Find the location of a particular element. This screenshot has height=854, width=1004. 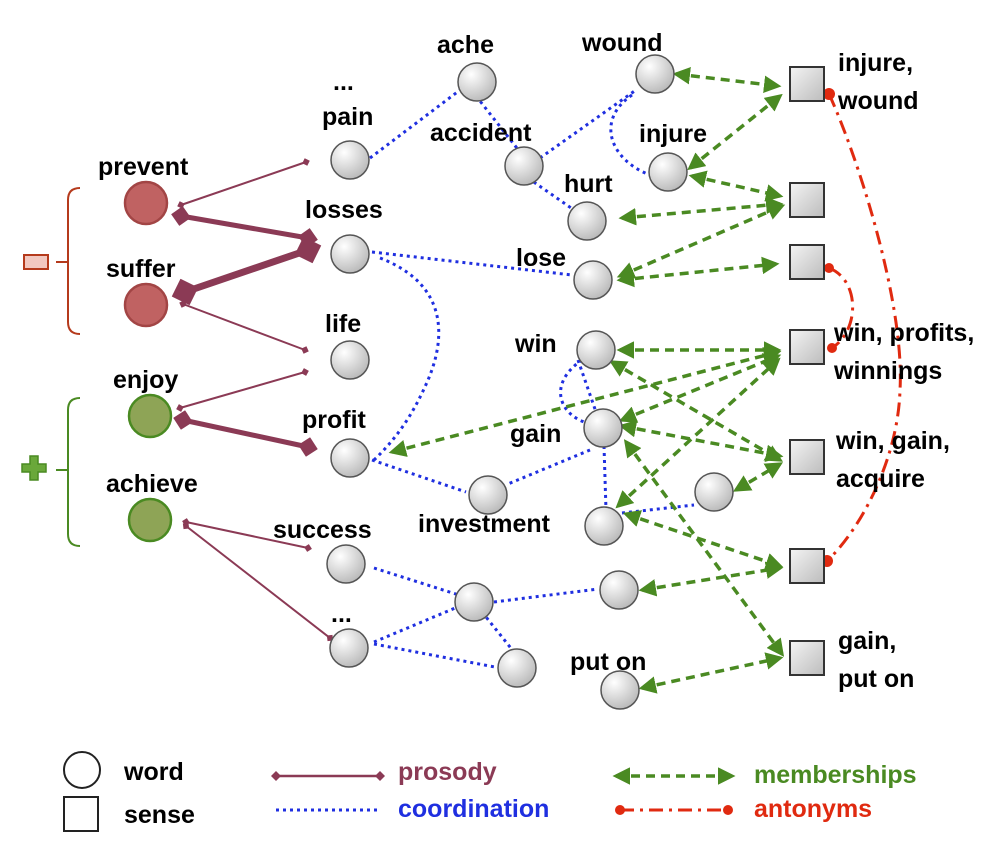

legend-memberships-label: memberships is located at coordinates (835, 775).